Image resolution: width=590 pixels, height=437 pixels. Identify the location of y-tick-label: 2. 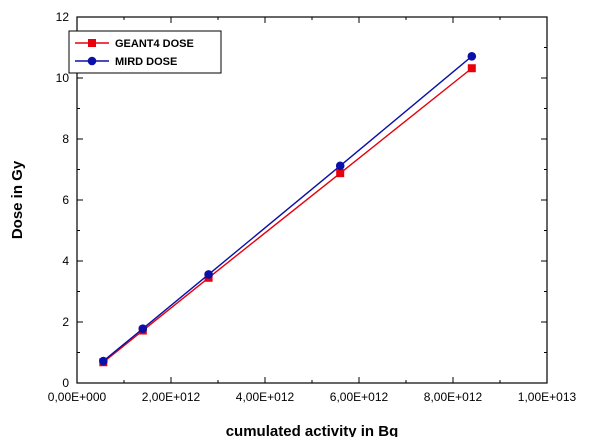
(65, 322).